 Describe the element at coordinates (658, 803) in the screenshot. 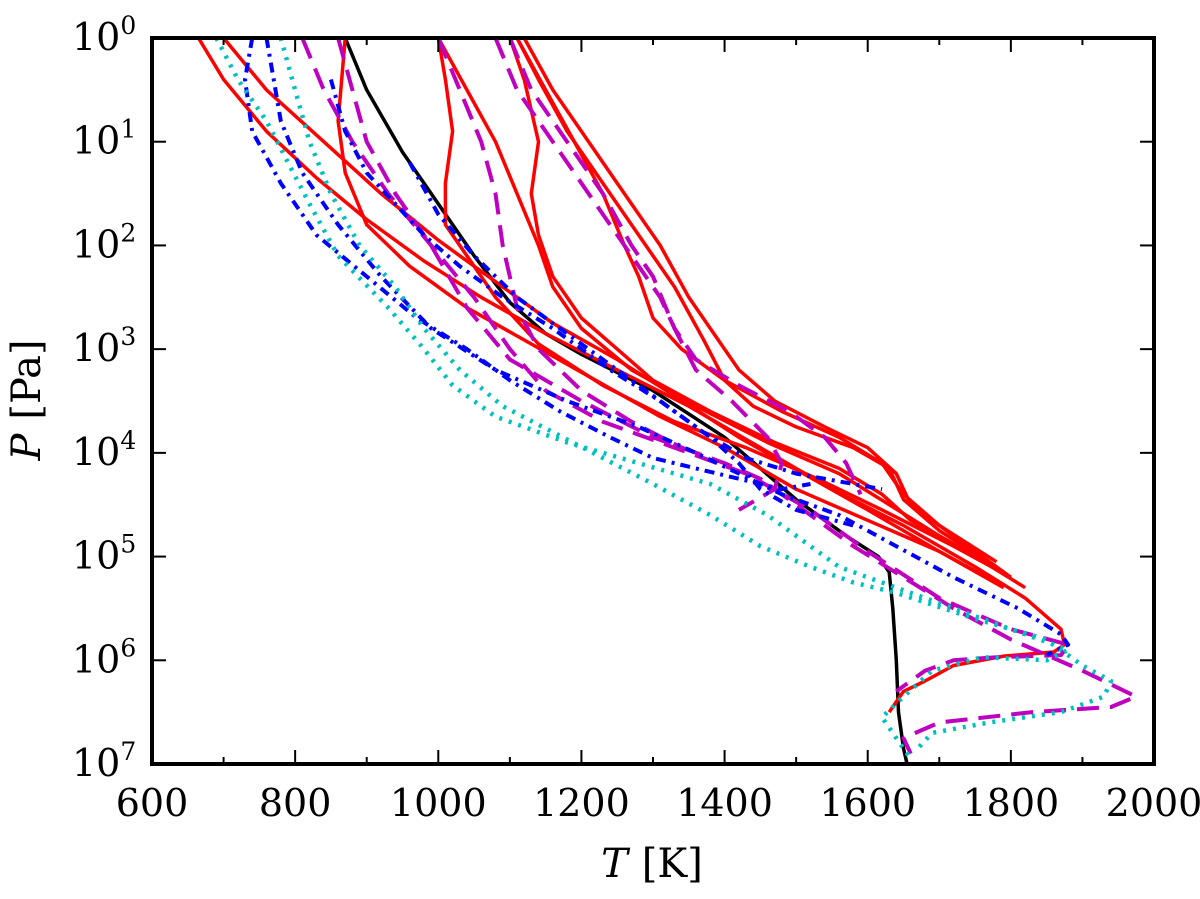

I see `x-tick-labels: 600 800 1000 1200 1400 1600 1800 2000` at that location.